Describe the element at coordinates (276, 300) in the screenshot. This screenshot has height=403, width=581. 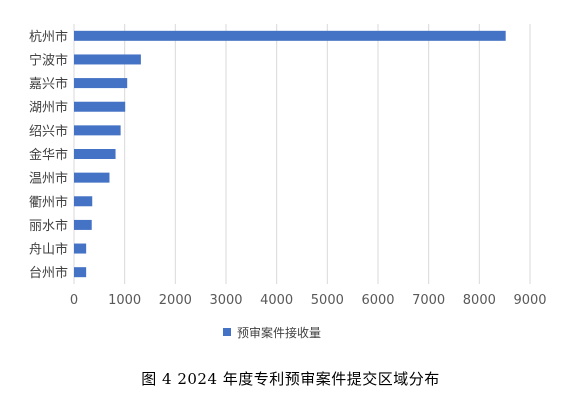
I see `x-tick-label: 4000` at that location.